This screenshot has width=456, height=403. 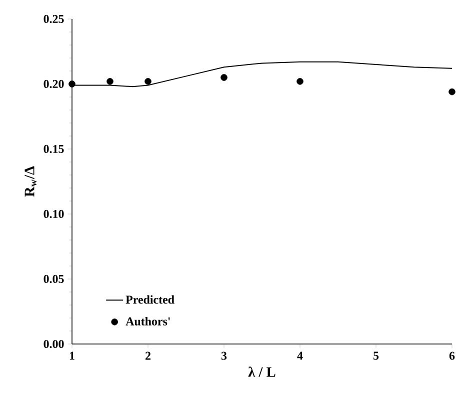 What do you see at coordinates (150, 299) in the screenshot?
I see `legend-label: Predicted` at bounding box center [150, 299].